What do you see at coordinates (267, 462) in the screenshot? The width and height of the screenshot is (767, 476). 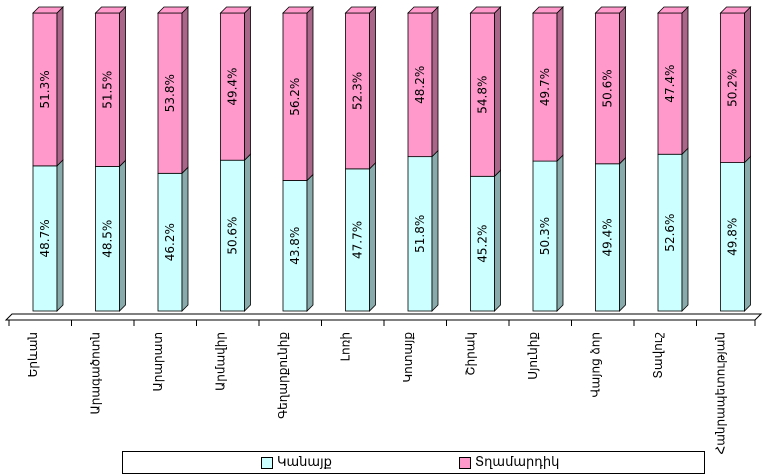 I see `legend-swatch-women` at bounding box center [267, 462].